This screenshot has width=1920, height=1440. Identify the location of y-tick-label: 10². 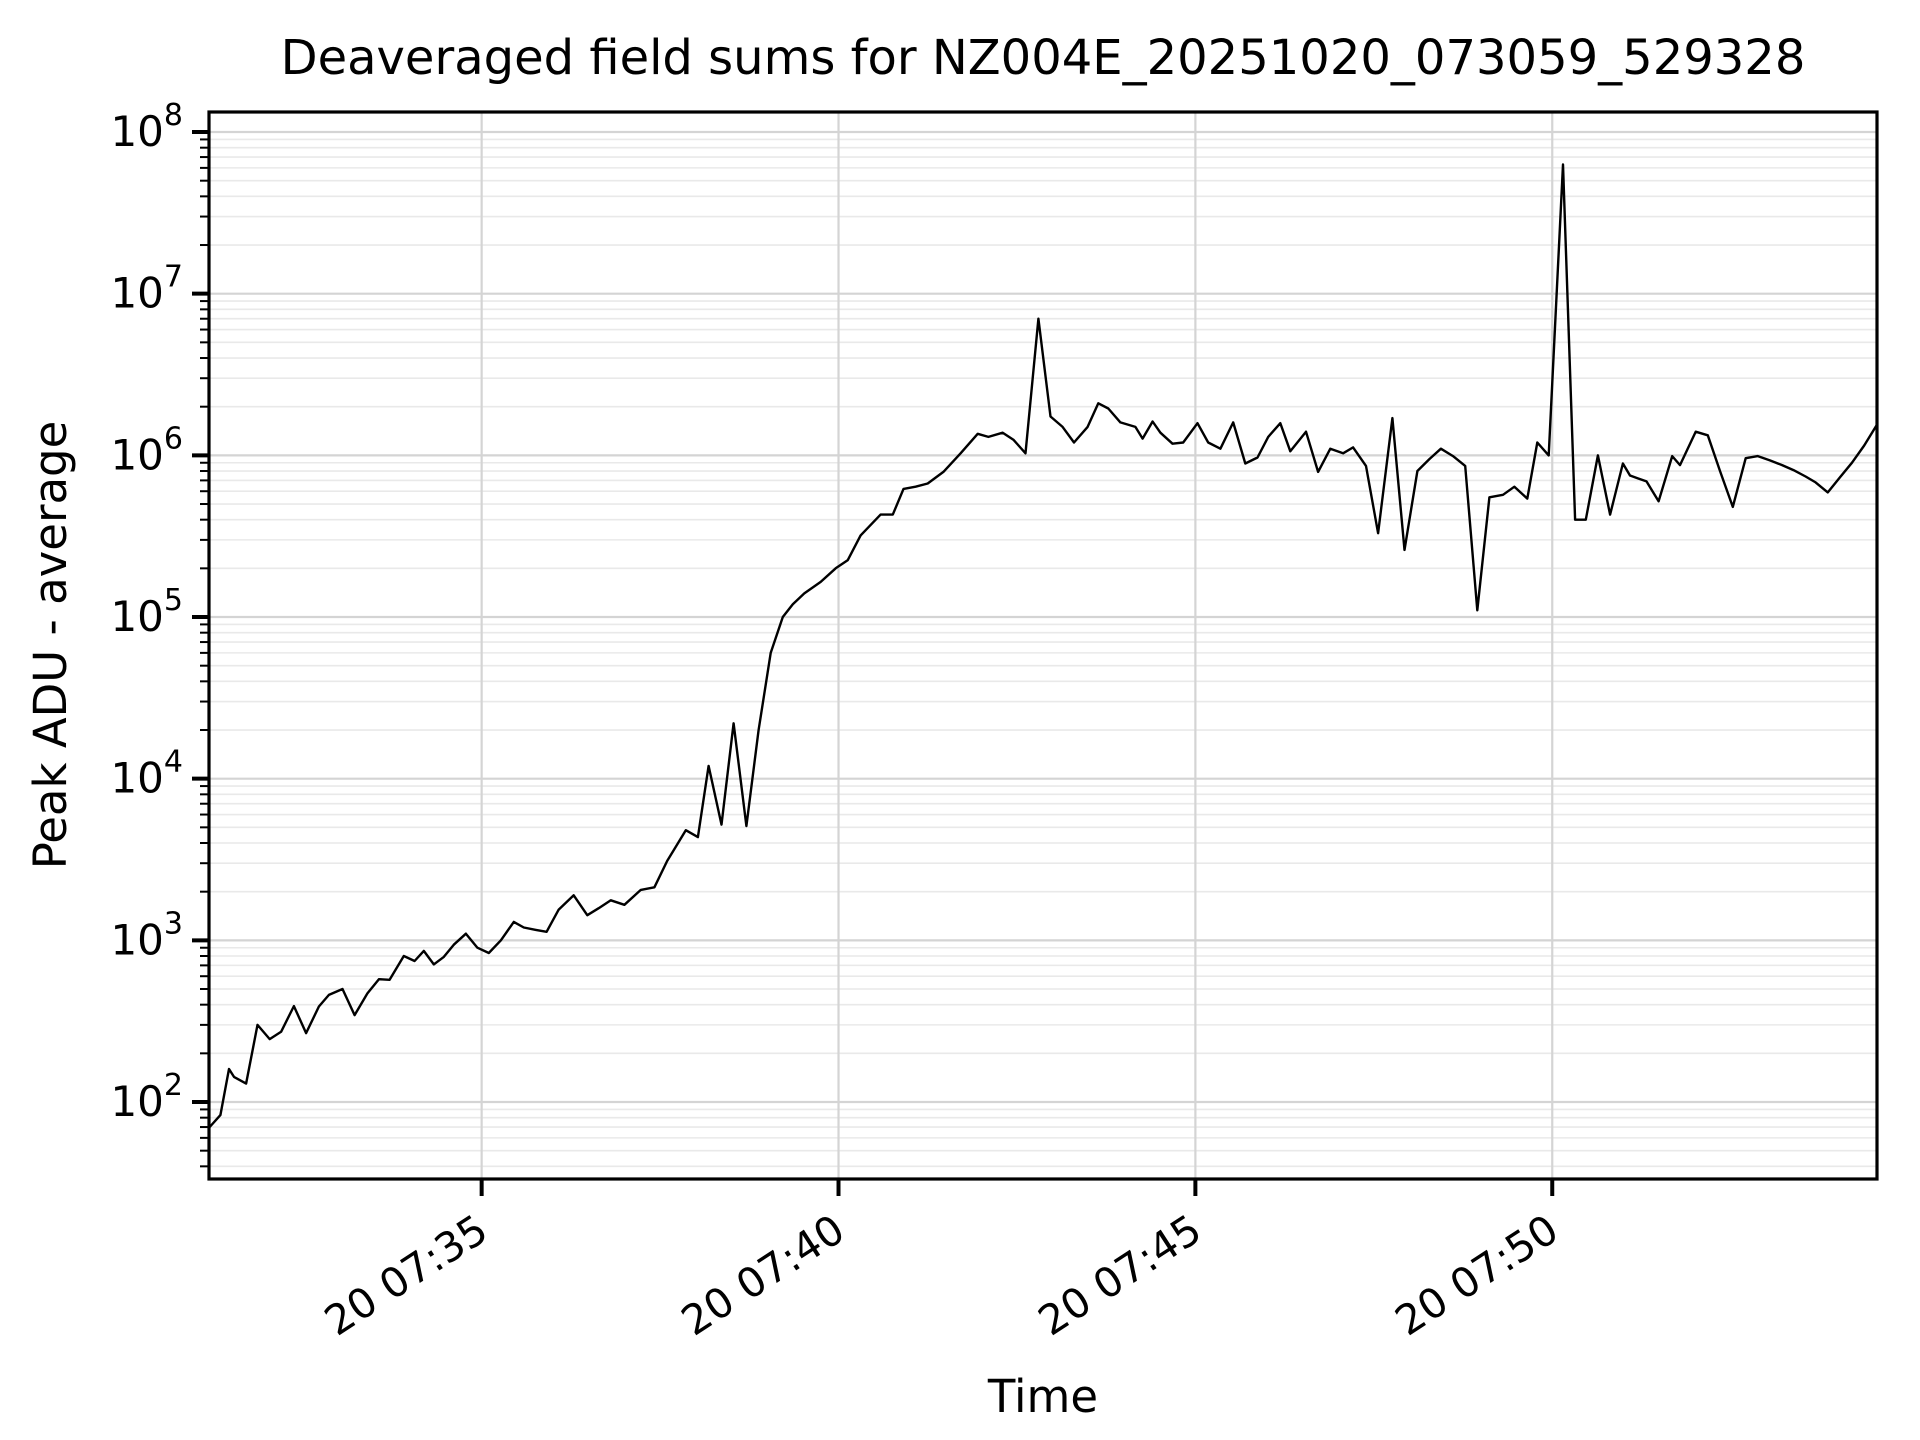
(146, 1097).